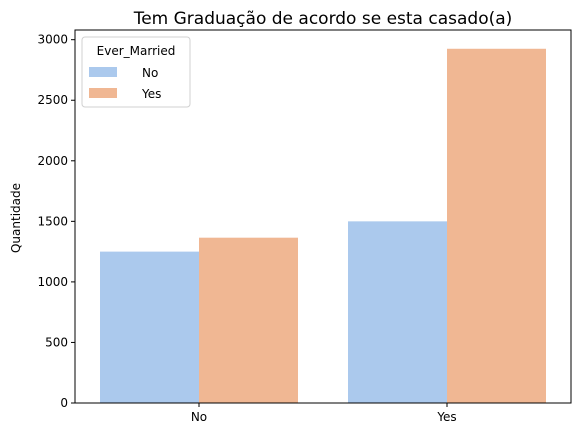  I want to click on y-axis: 0 500 1000 1500 2000 2500 3000, so click(56, 221).